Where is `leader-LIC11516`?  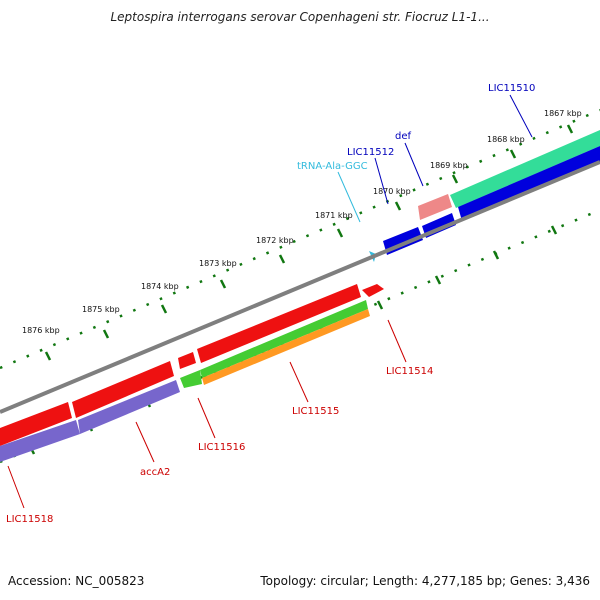 leader-LIC11516 is located at coordinates (206, 418).